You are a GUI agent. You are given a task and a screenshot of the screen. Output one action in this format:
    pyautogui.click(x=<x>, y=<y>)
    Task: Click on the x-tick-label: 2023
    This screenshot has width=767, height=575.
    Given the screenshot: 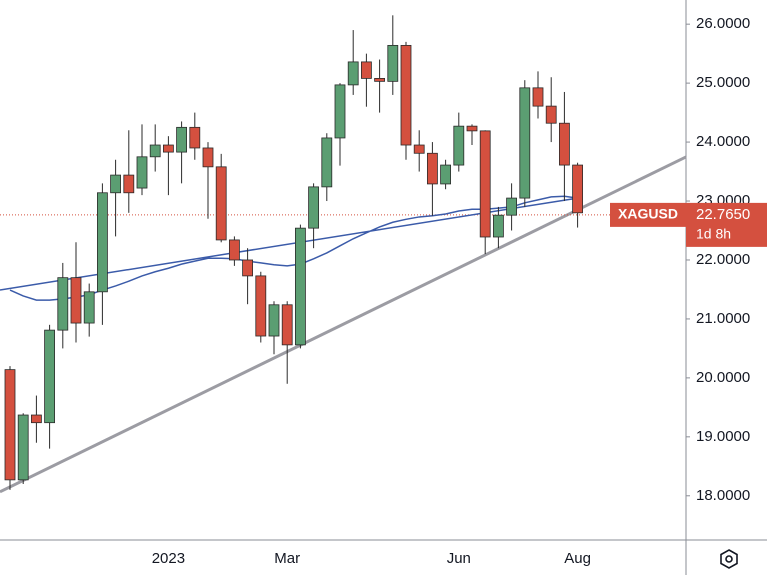 What is the action you would take?
    pyautogui.click(x=168, y=558)
    